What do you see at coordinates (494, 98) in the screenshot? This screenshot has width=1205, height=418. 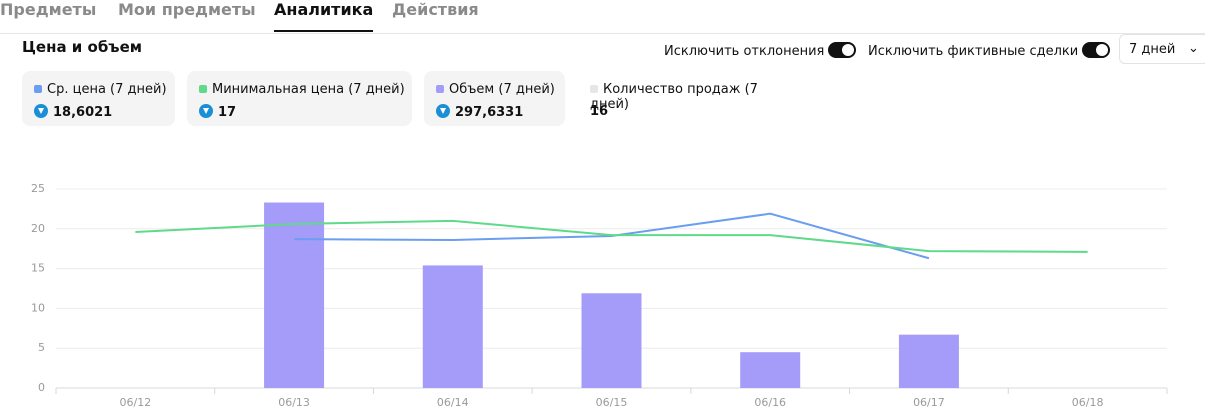 I see `stat-card: Объем (7 дней) 297,6331` at bounding box center [494, 98].